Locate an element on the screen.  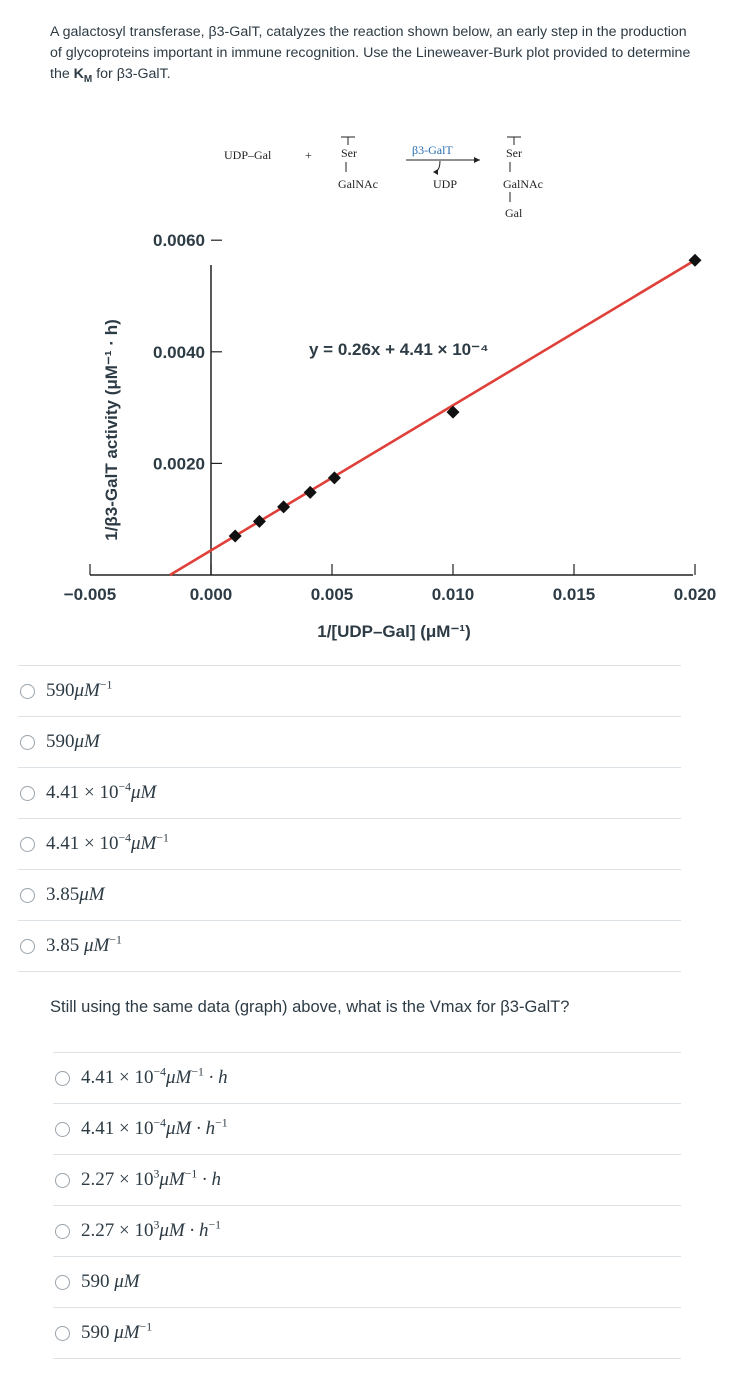
x-tick-label: 0.005 is located at coordinates (332, 594).